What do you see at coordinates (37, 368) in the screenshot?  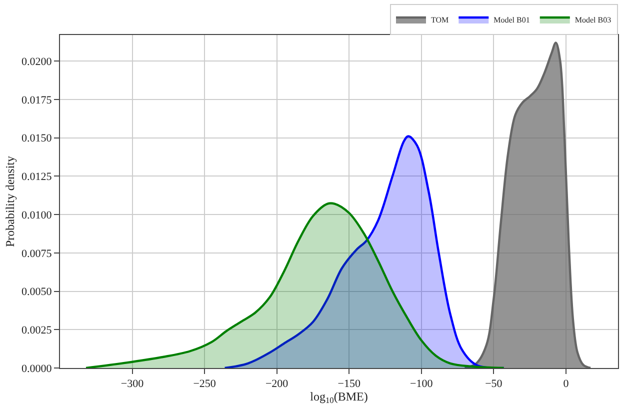 I see `y-tick-label: 0.0000` at bounding box center [37, 368].